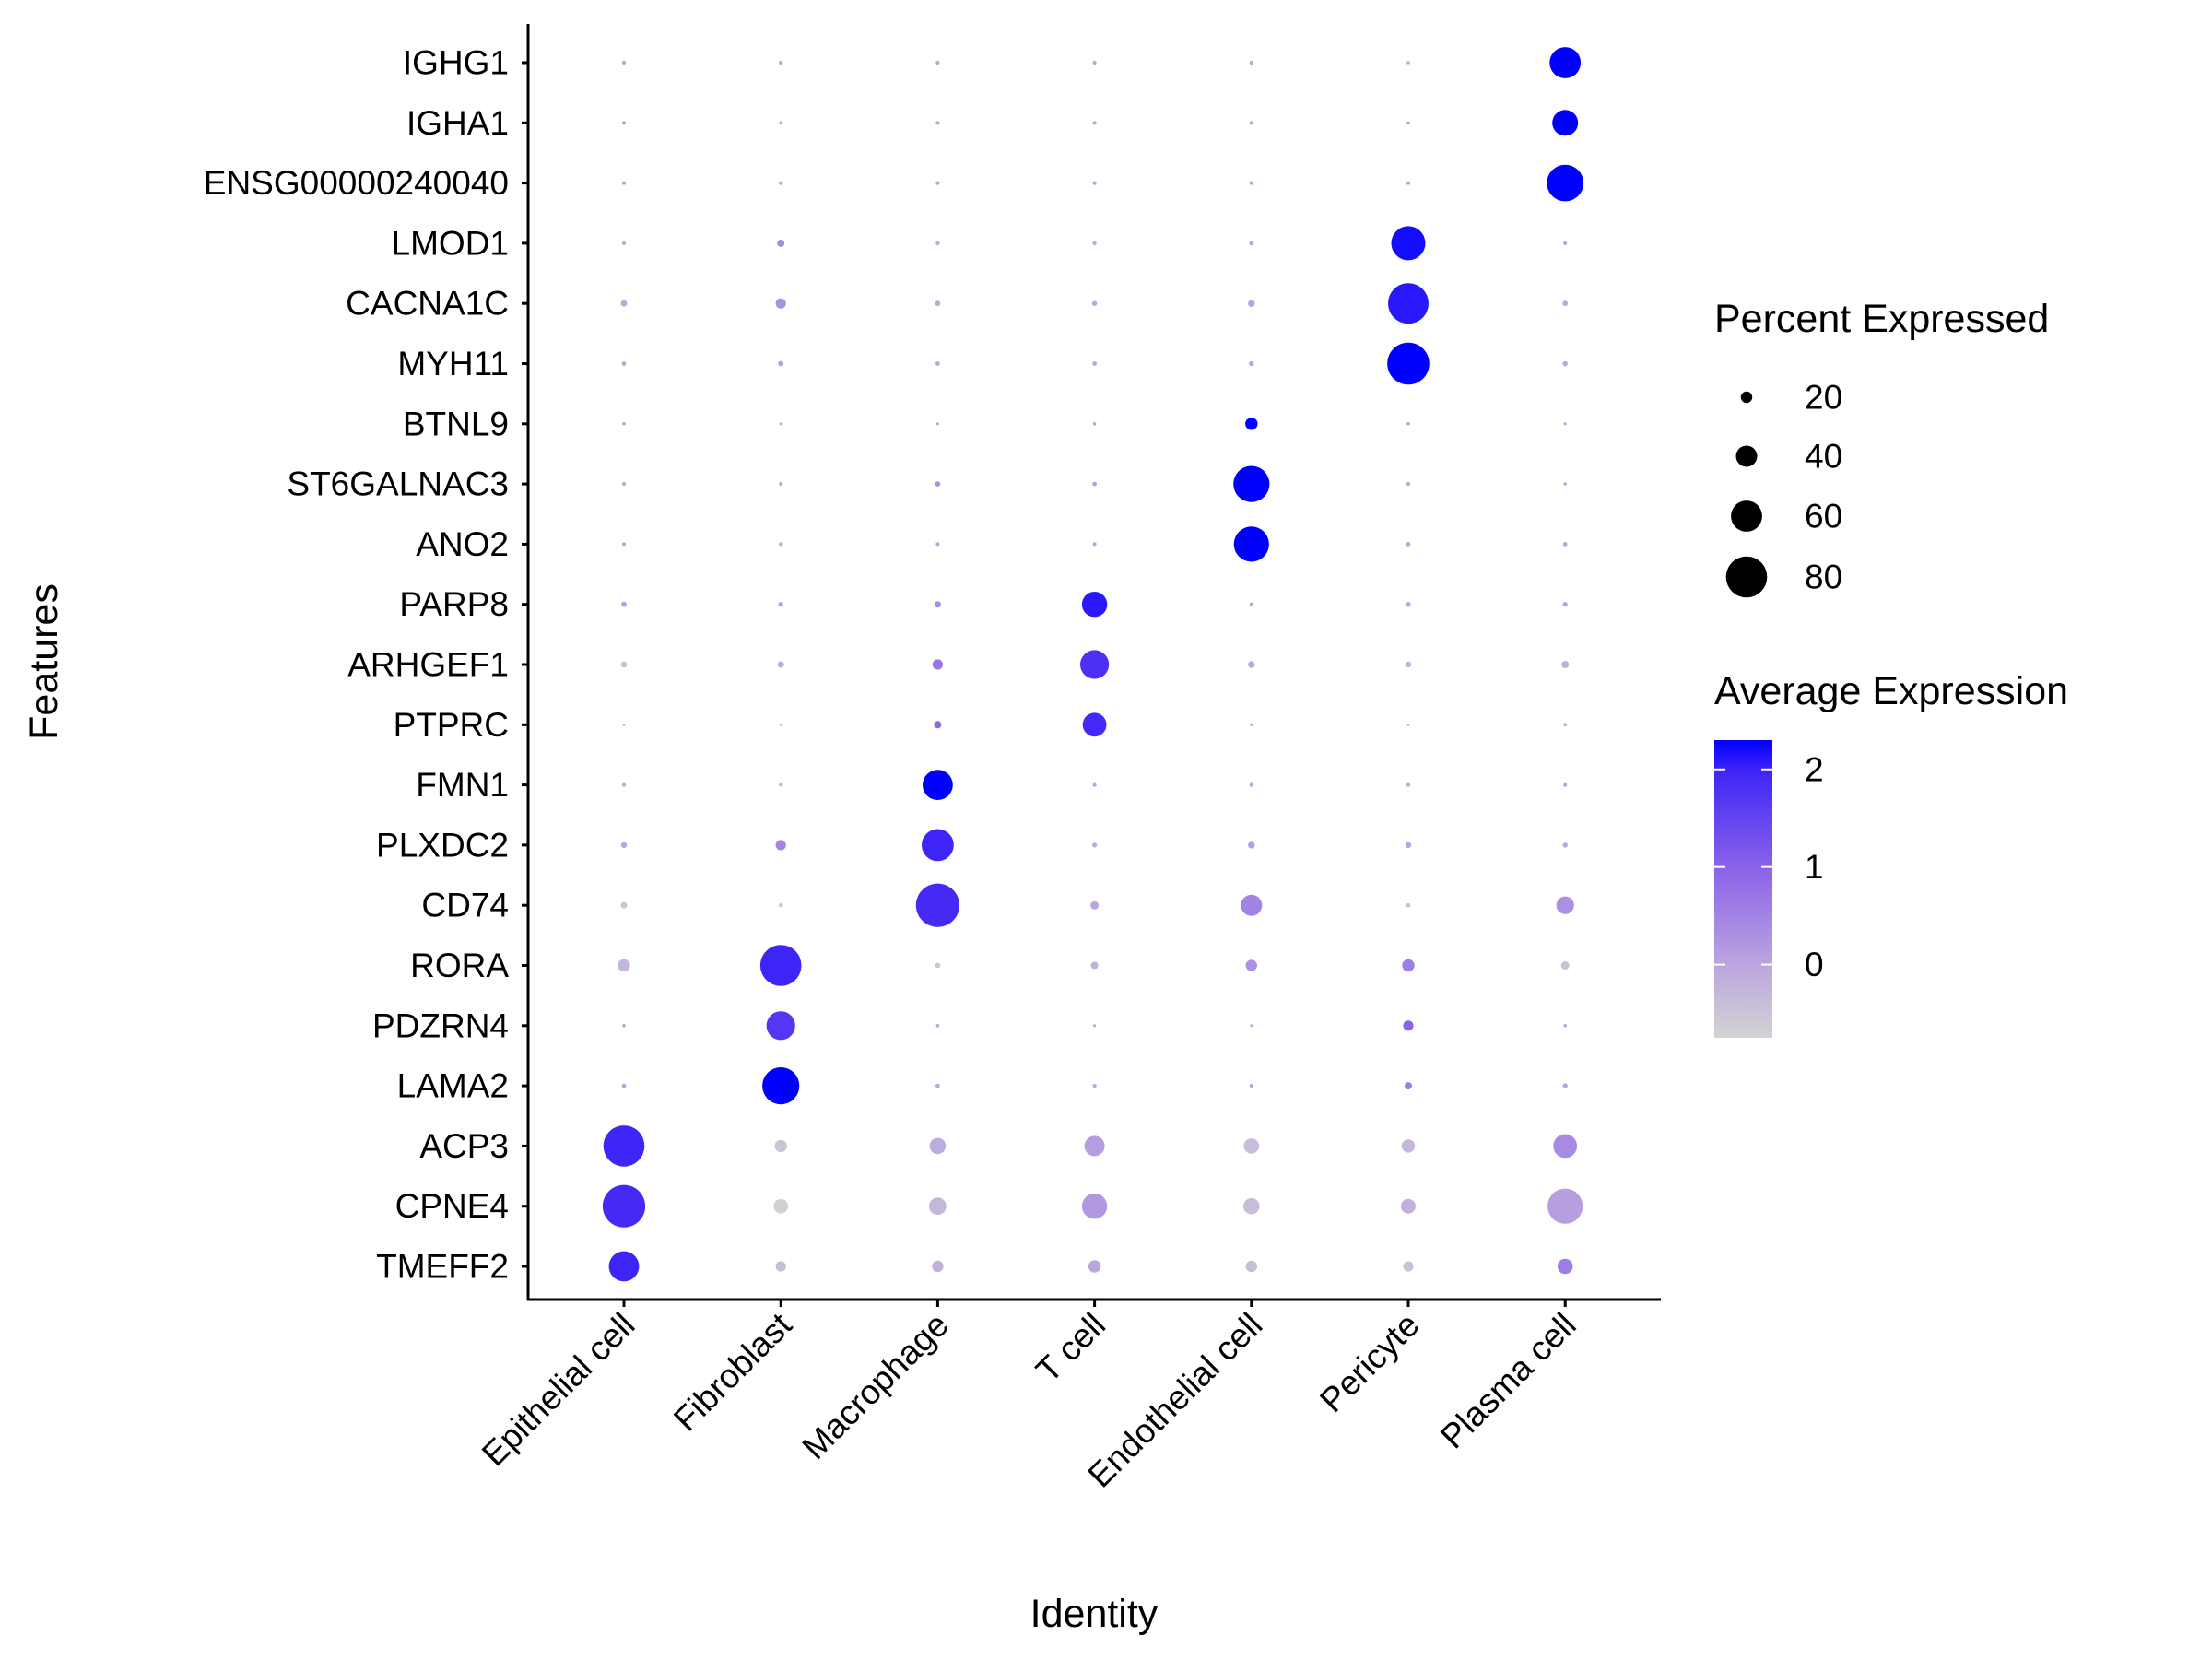 This screenshot has height=1659, width=2212. I want to click on dot-CPNE4-T-cell, so click(1094, 1206).